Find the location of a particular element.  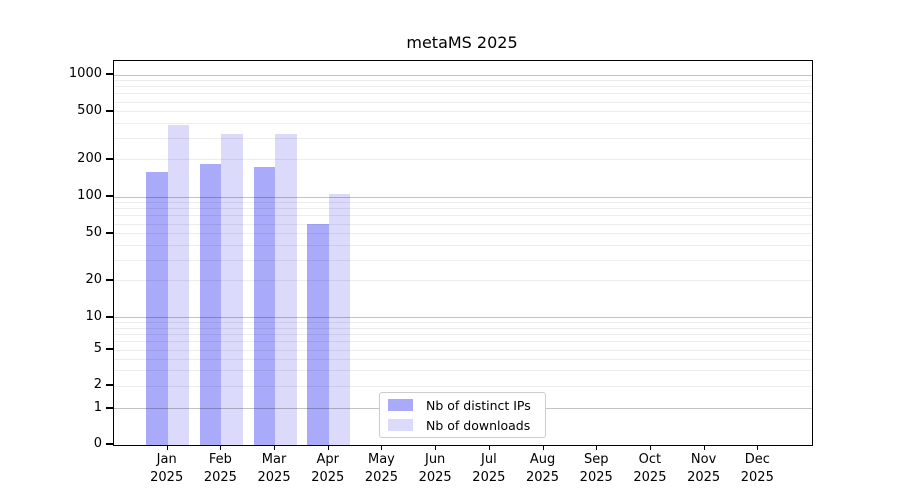

legend-item-downloads: Nb of downloads is located at coordinates (462, 425).